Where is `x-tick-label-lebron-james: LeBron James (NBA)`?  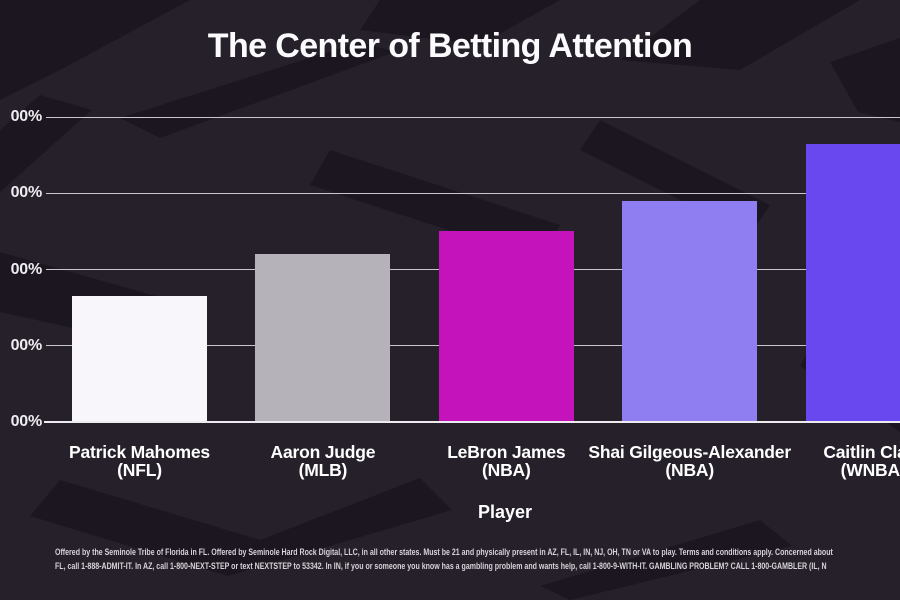 x-tick-label-lebron-james: LeBron James (NBA) is located at coordinates (506, 461).